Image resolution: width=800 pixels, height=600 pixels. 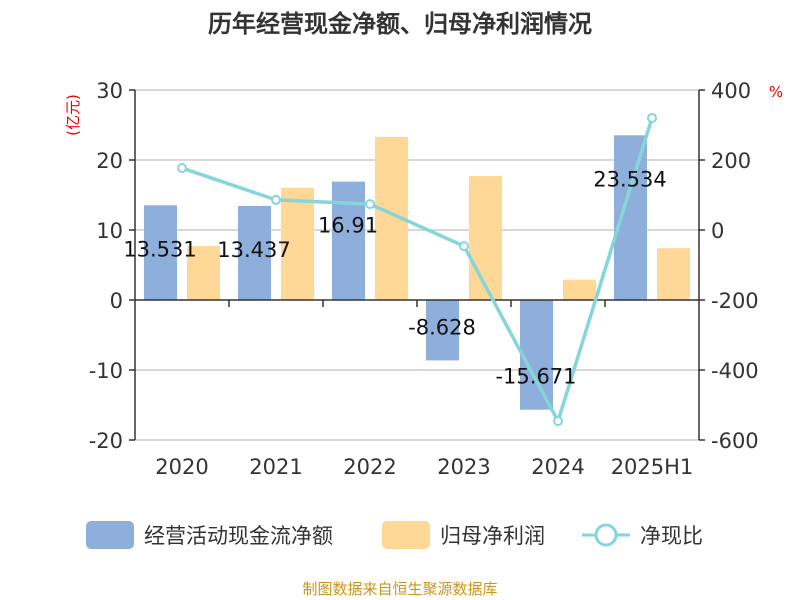 What do you see at coordinates (535, 377) in the screenshot?
I see `data-label-cashflow: -15.671` at bounding box center [535, 377].